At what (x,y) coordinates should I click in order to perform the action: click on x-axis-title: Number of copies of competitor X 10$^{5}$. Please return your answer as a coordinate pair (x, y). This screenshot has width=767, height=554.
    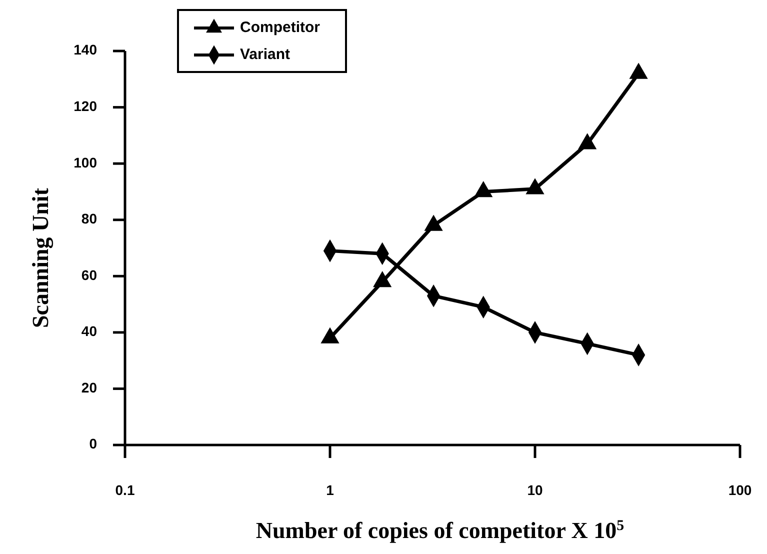
    Looking at the image, I should click on (440, 530).